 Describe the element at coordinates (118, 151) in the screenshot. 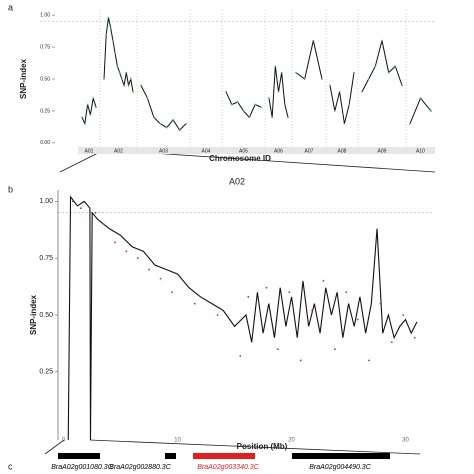

I see `x-tick-label: A02` at that location.